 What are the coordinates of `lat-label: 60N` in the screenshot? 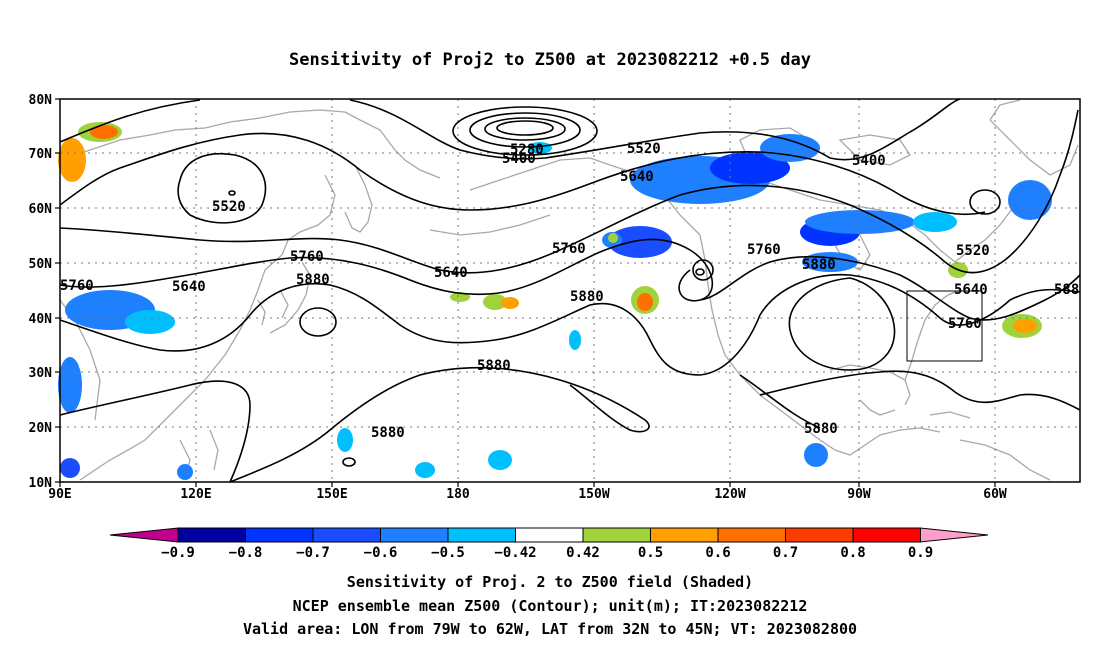 It's located at (41, 209).